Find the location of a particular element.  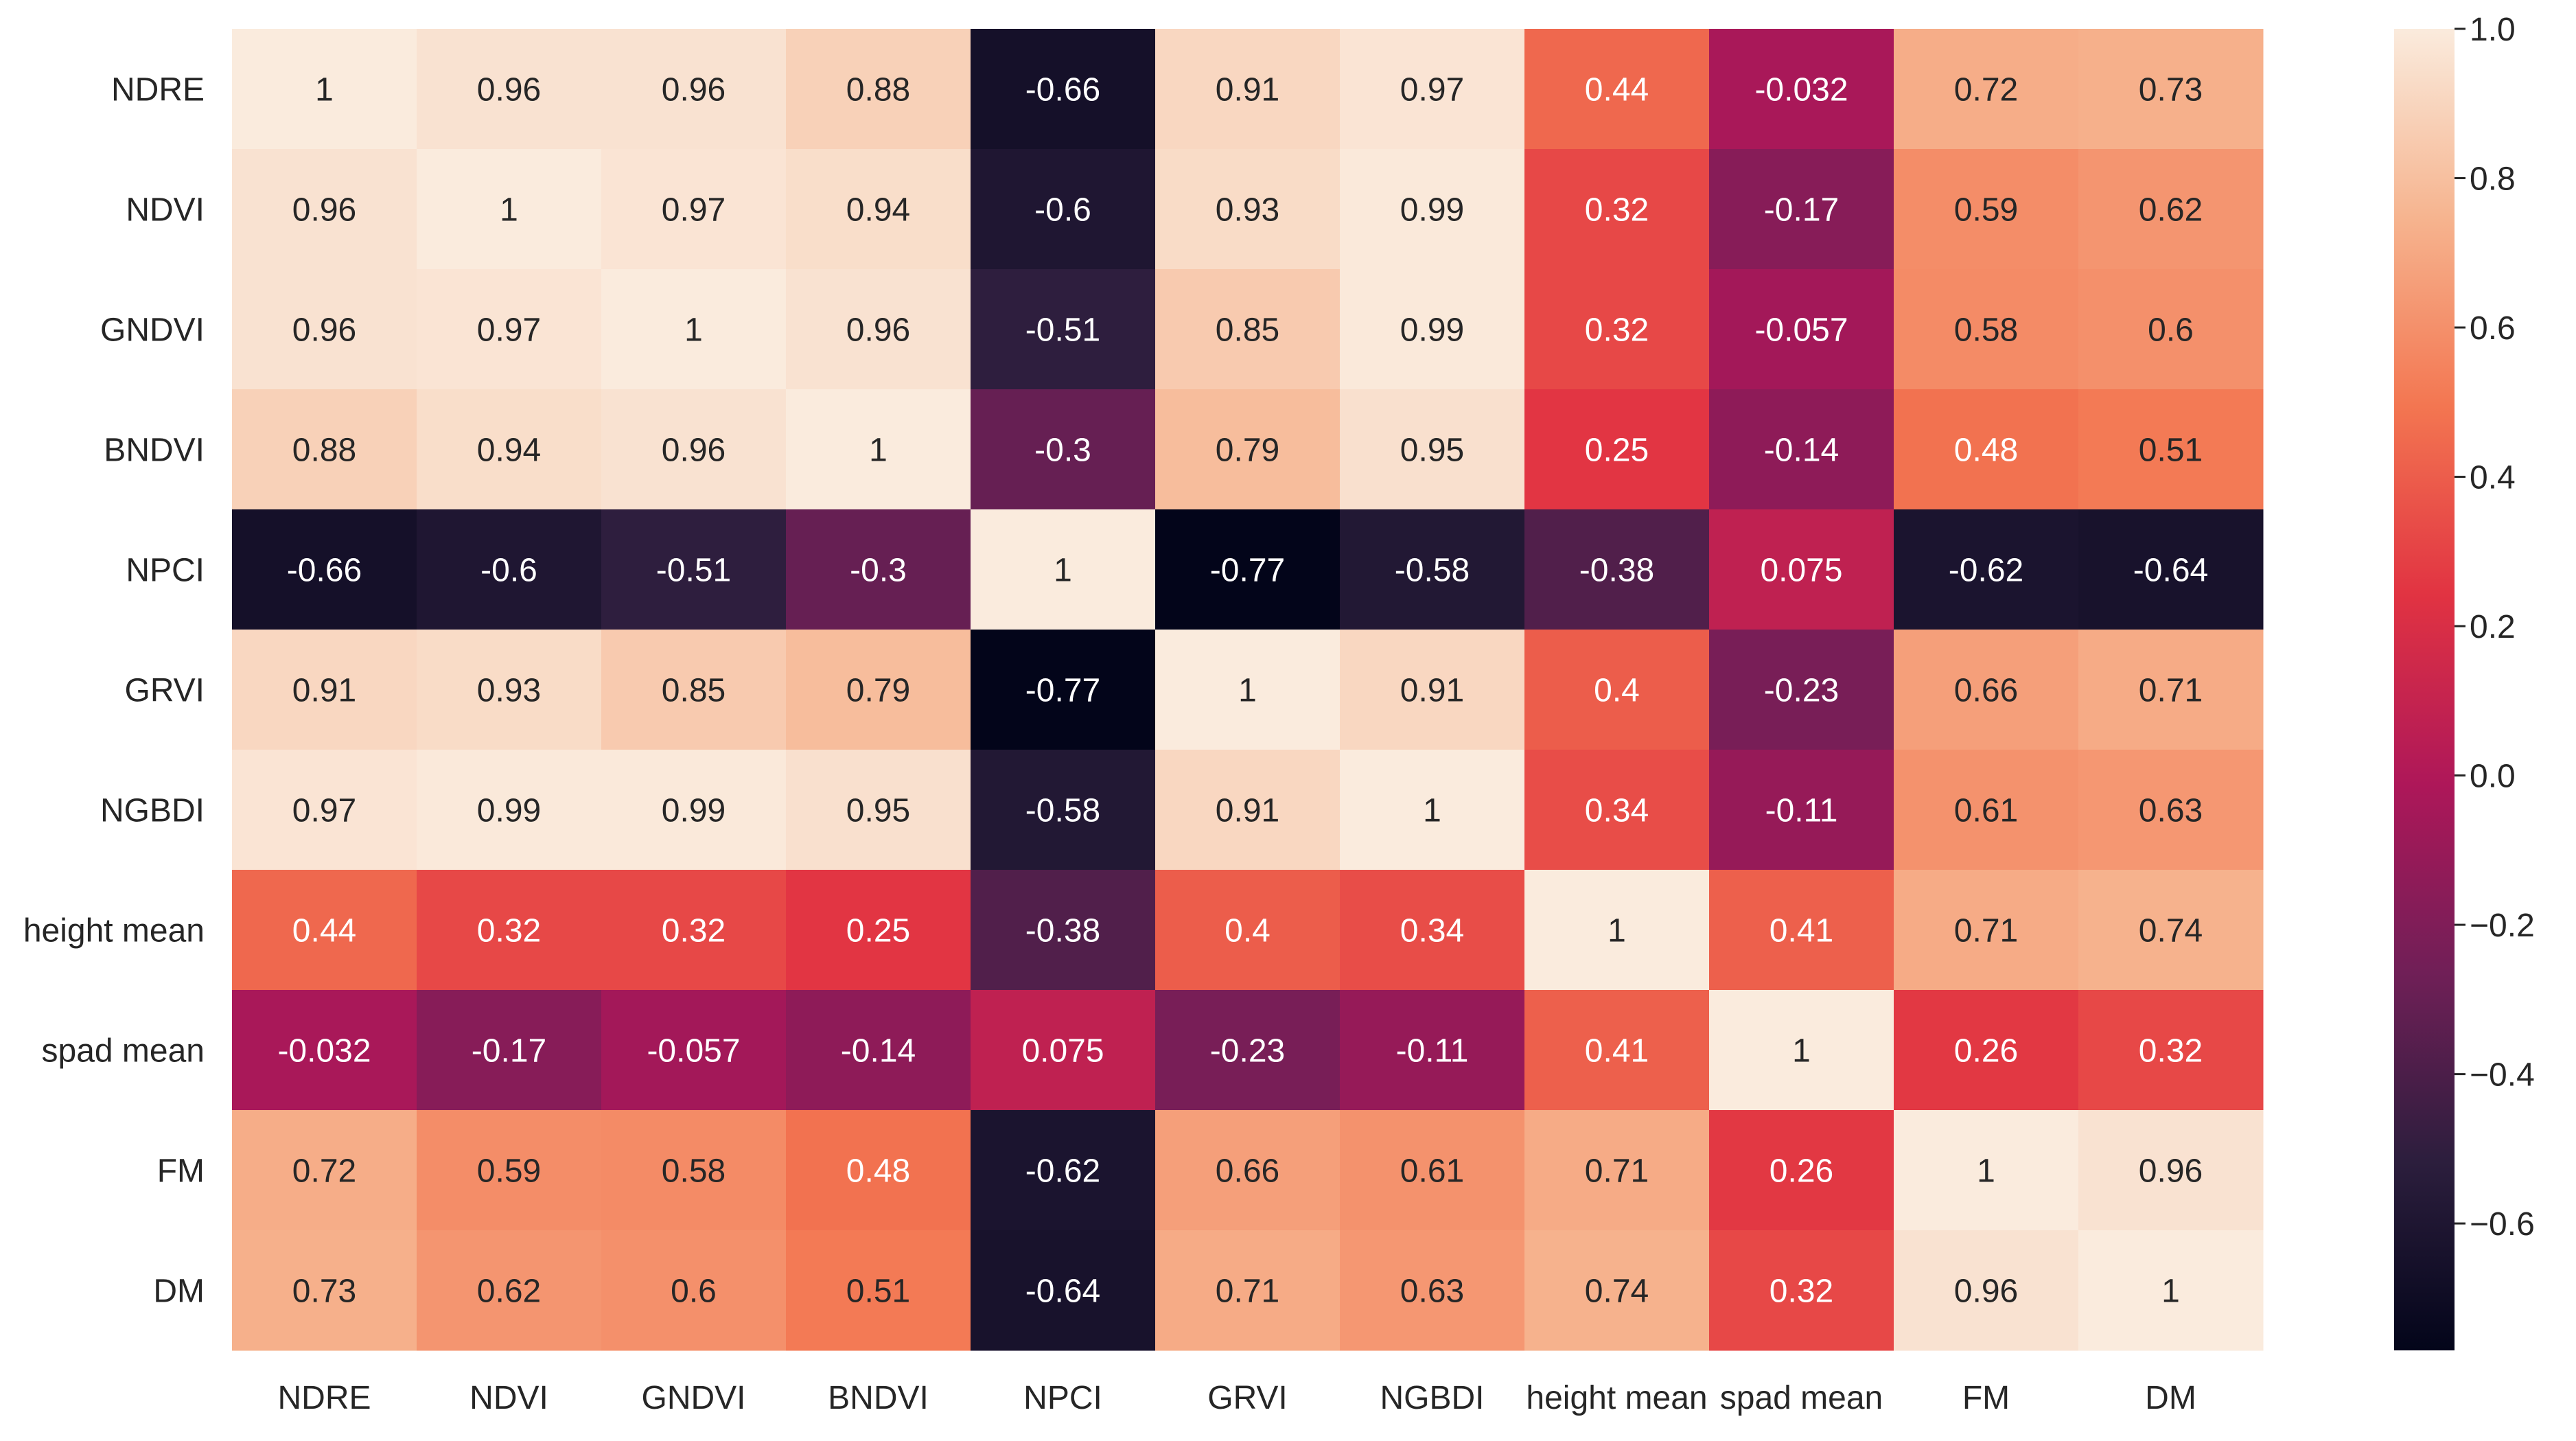

cell-value-label: -0.77 is located at coordinates (1247, 570).